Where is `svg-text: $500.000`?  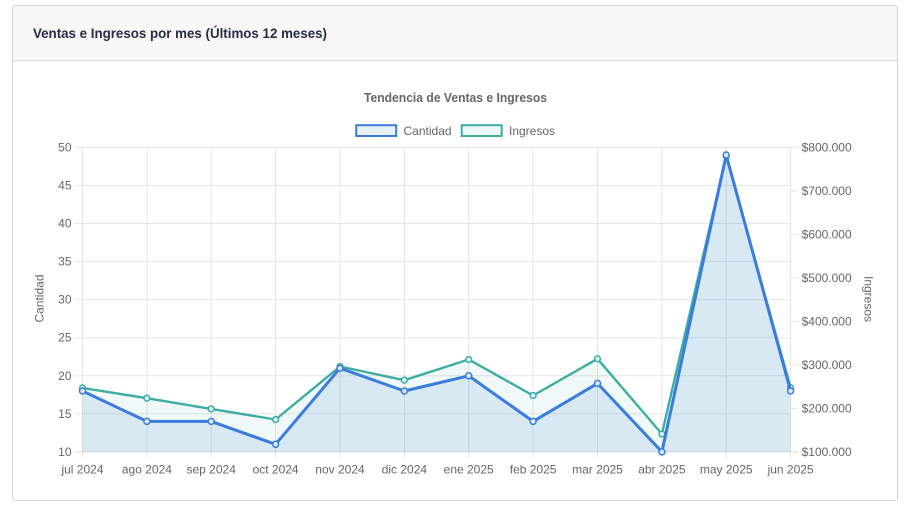 svg-text: $500.000 is located at coordinates (827, 278).